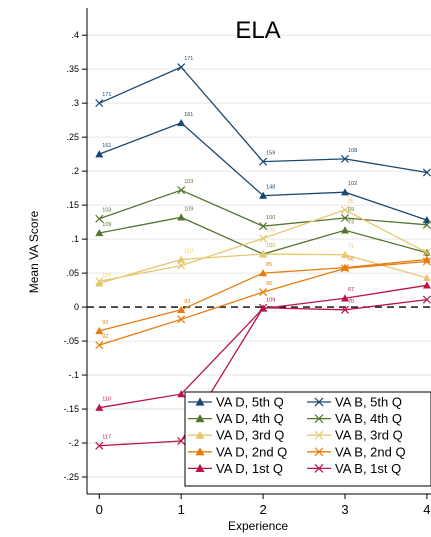  What do you see at coordinates (75, 35) in the screenshot?
I see `y-tick-label: .4` at bounding box center [75, 35].